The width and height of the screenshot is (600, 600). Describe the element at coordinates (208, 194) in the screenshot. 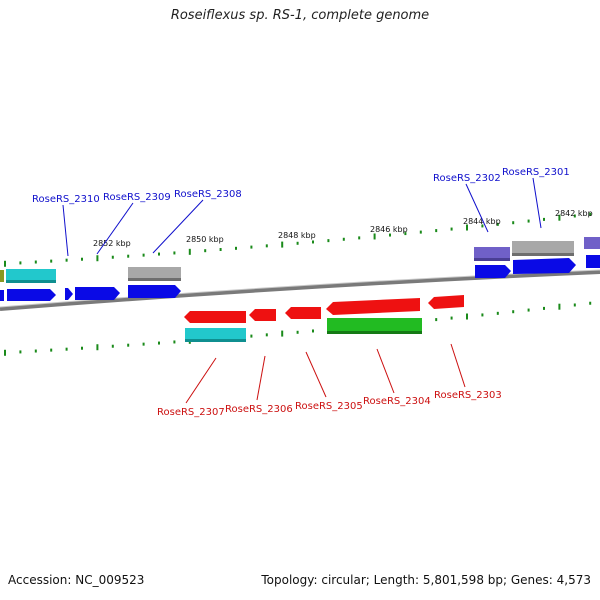

I see `gene-label-RoseRS_2308: RoseRS_2308` at that location.